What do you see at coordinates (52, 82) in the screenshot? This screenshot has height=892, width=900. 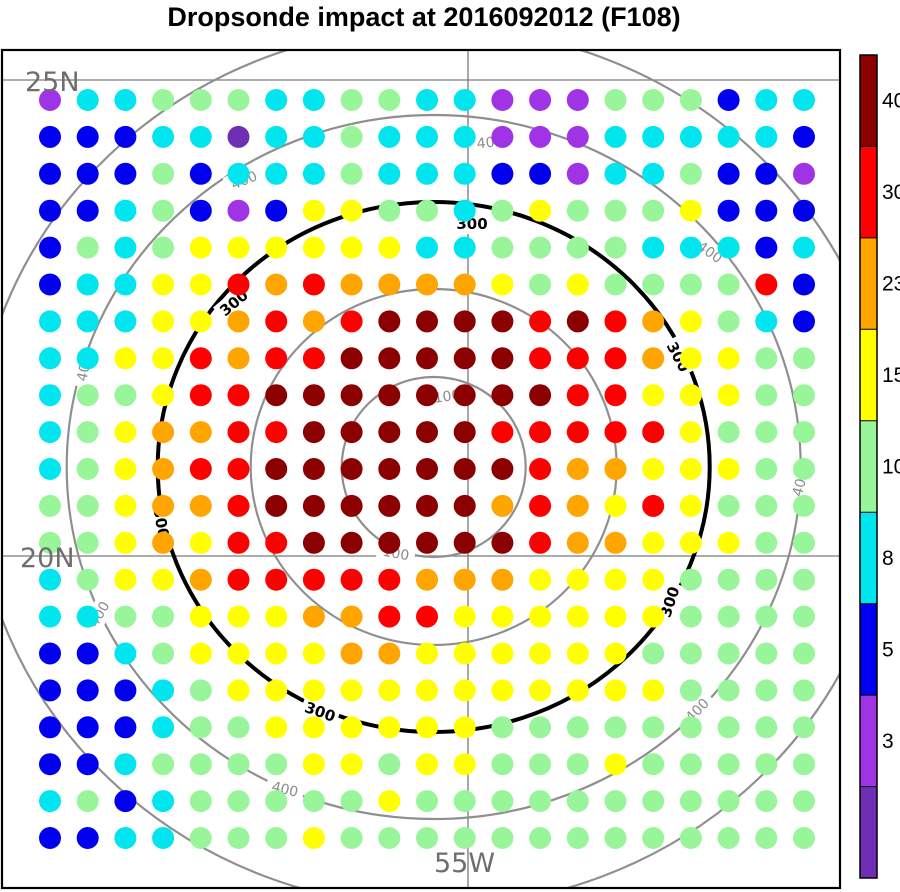 I see `lat-label-25n: 25N` at bounding box center [52, 82].